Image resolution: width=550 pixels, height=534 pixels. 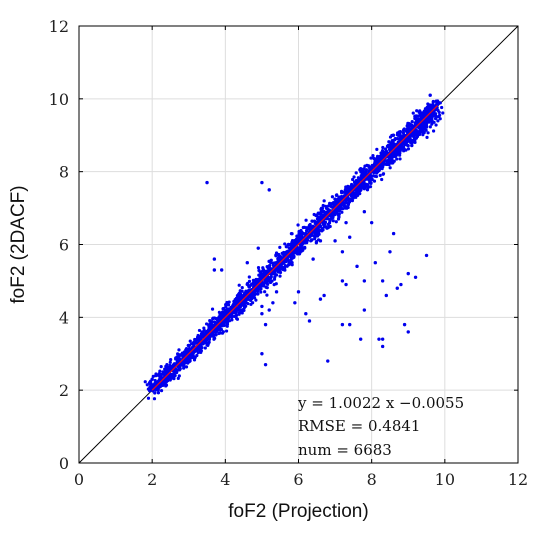 What do you see at coordinates (225, 479) in the screenshot?
I see `x-tick-label: 4` at bounding box center [225, 479].